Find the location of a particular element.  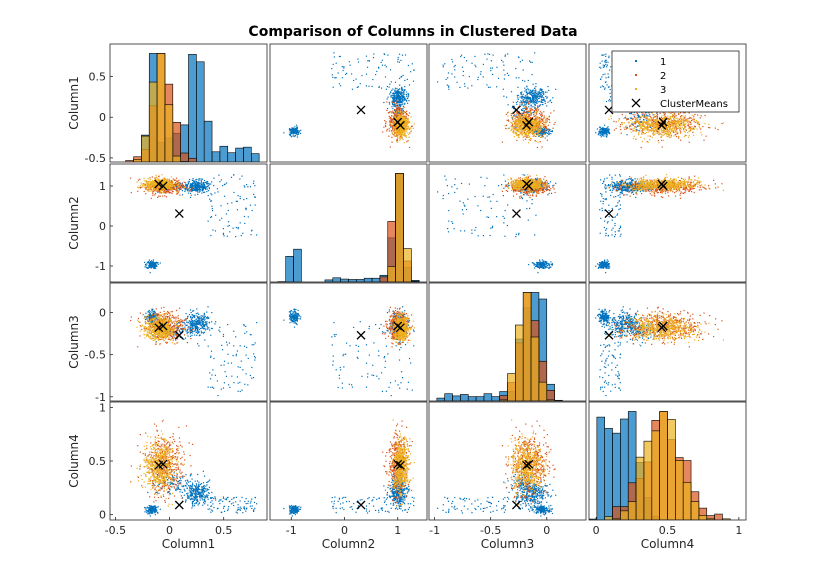

histogram-bar is located at coordinates (169, 133).